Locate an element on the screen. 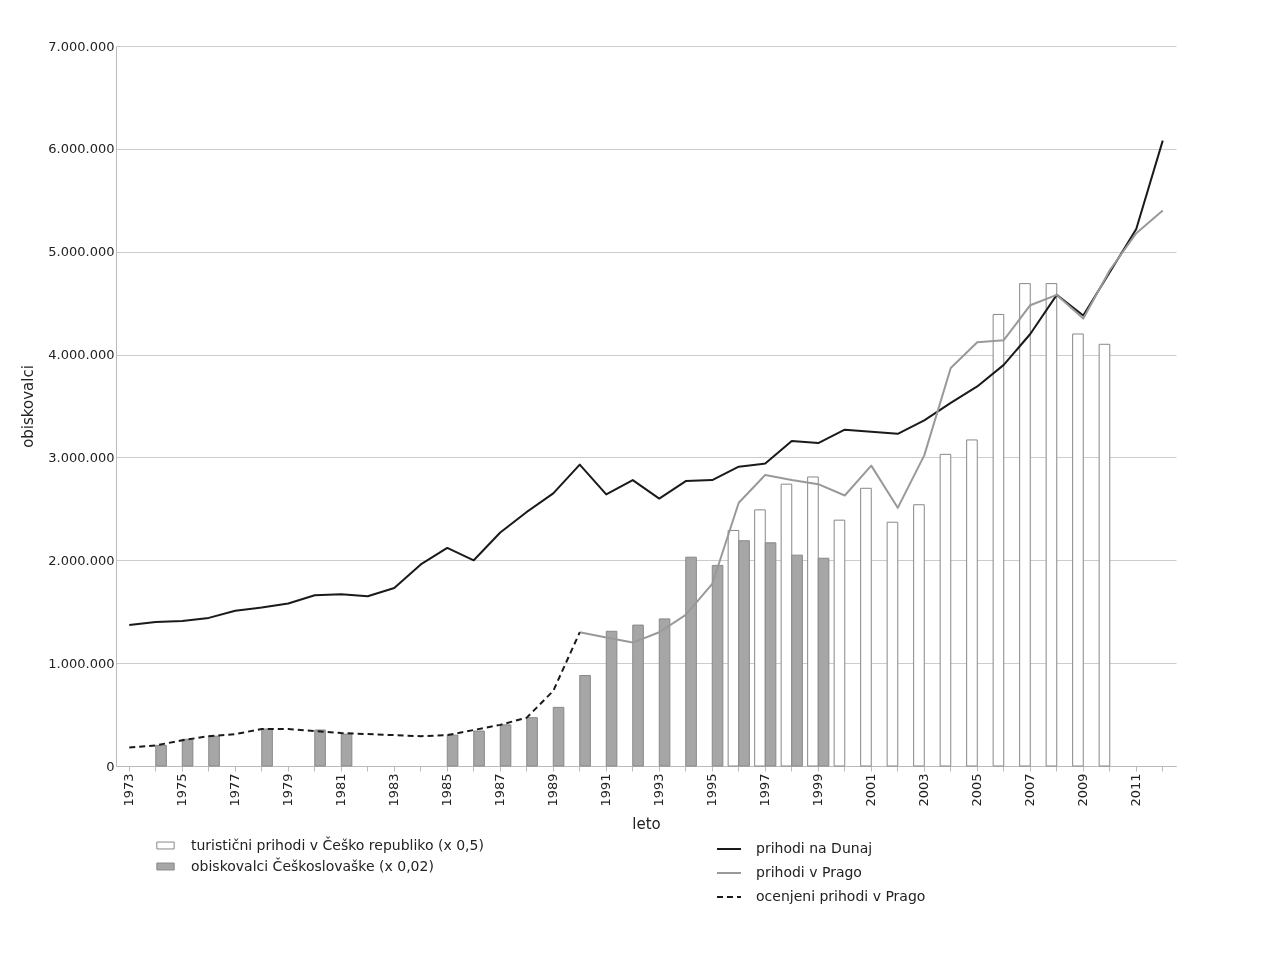  x-tick-label: 1973 is located at coordinates (129, 790).